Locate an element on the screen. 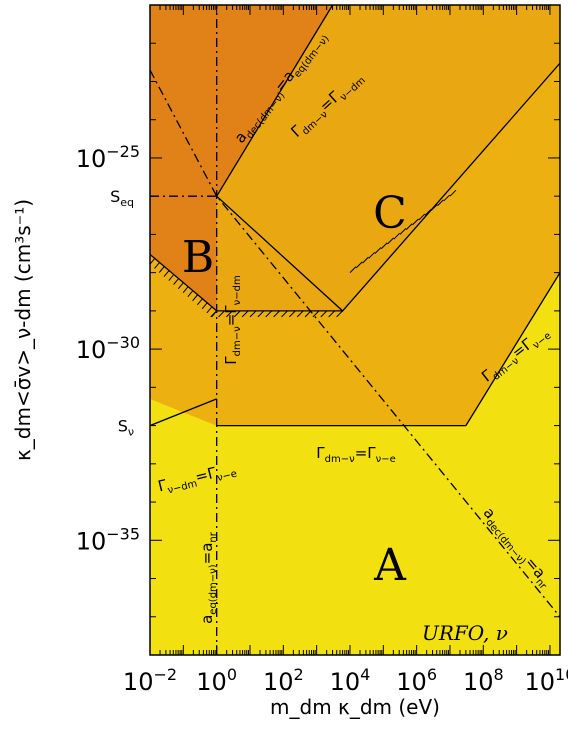 This screenshot has height=729, width=568. region-label-b: B is located at coordinates (198, 257).